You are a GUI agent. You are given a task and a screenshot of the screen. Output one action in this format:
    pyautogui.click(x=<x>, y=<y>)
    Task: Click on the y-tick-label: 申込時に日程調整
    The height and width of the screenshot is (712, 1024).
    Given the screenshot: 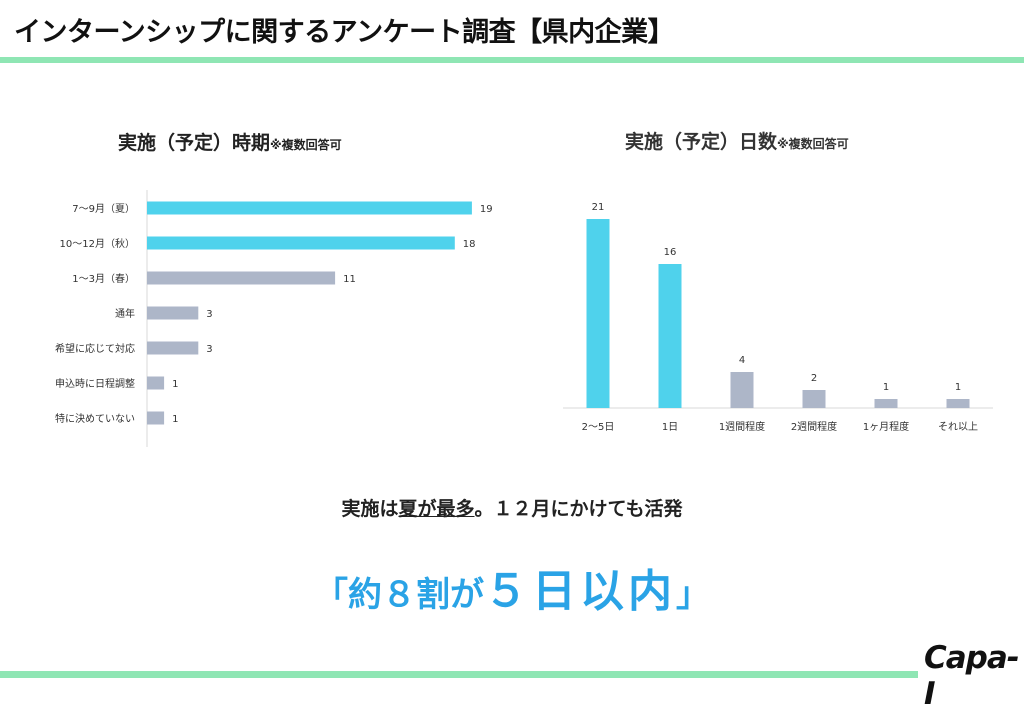 What is the action you would take?
    pyautogui.click(x=95, y=383)
    